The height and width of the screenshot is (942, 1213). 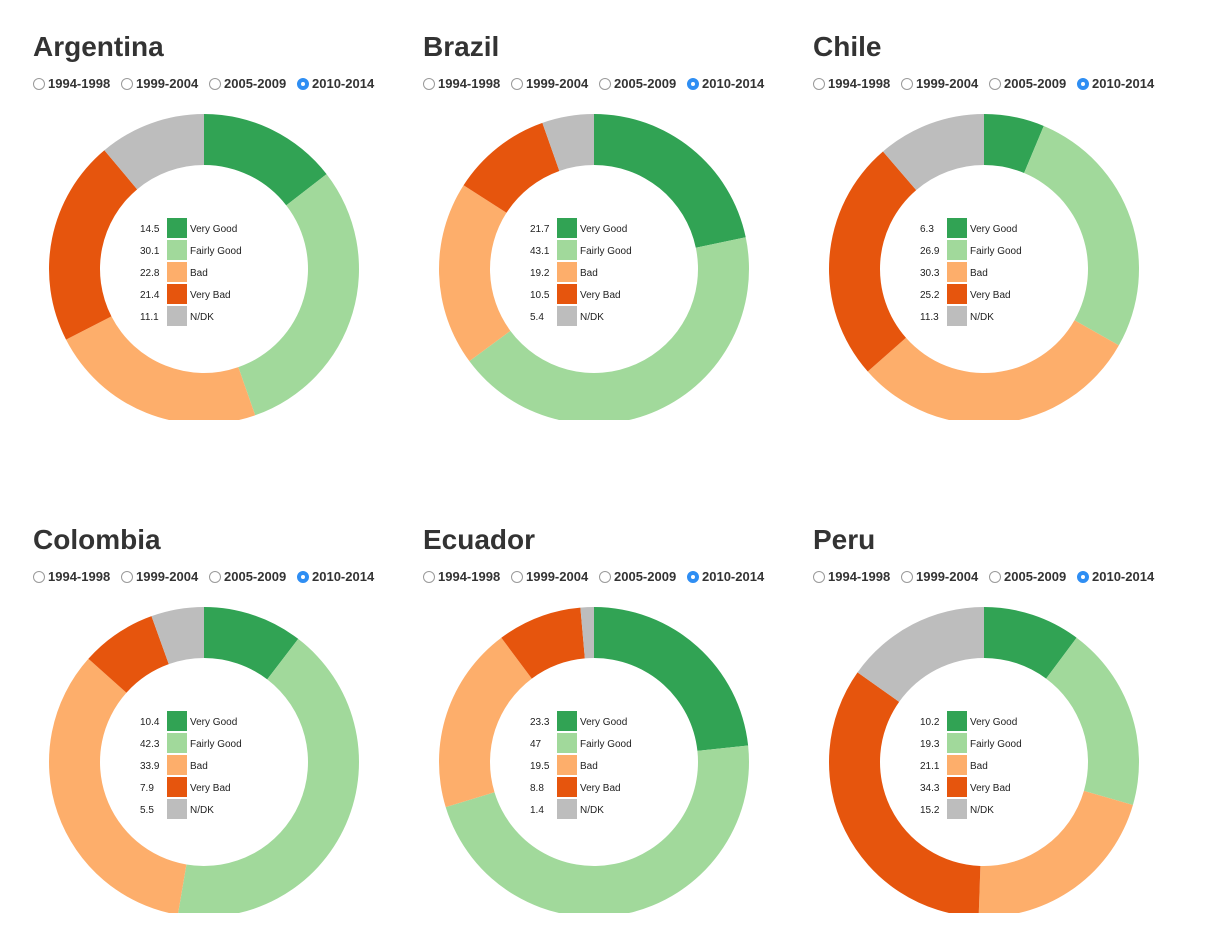 What do you see at coordinates (147, 788) in the screenshot?
I see `legend-value: 7.9` at bounding box center [147, 788].